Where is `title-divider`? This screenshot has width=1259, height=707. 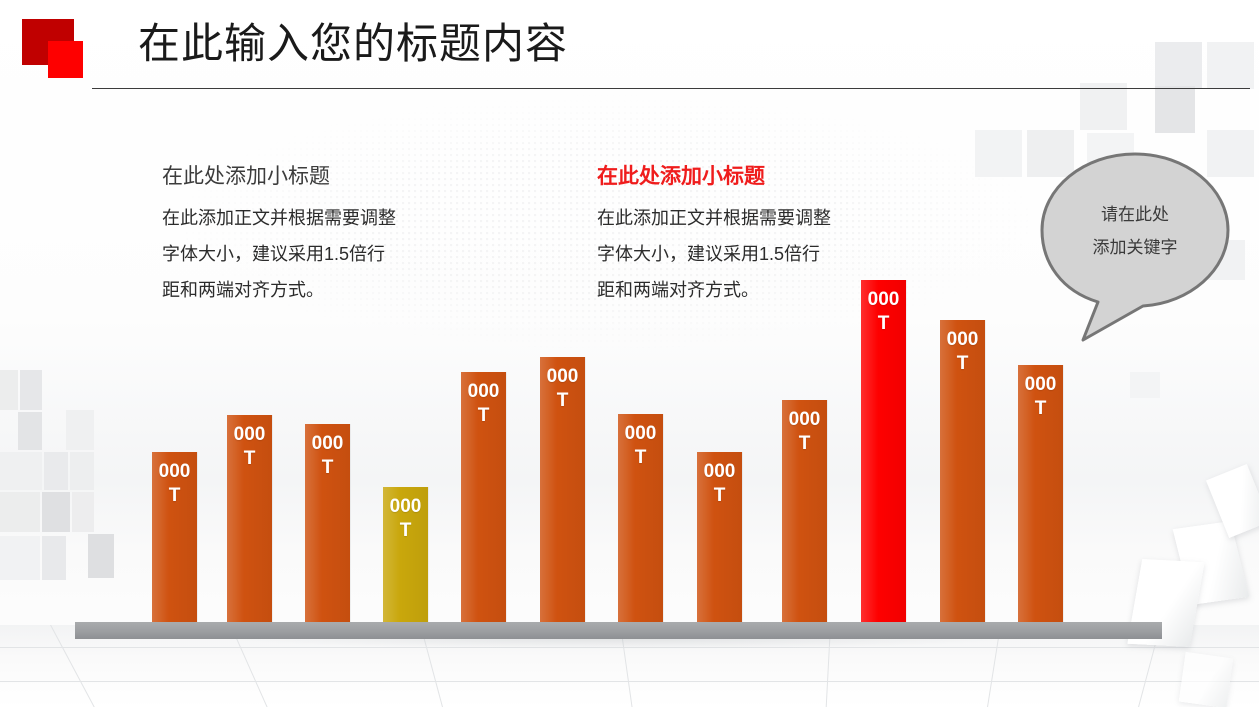
title-divider is located at coordinates (671, 88).